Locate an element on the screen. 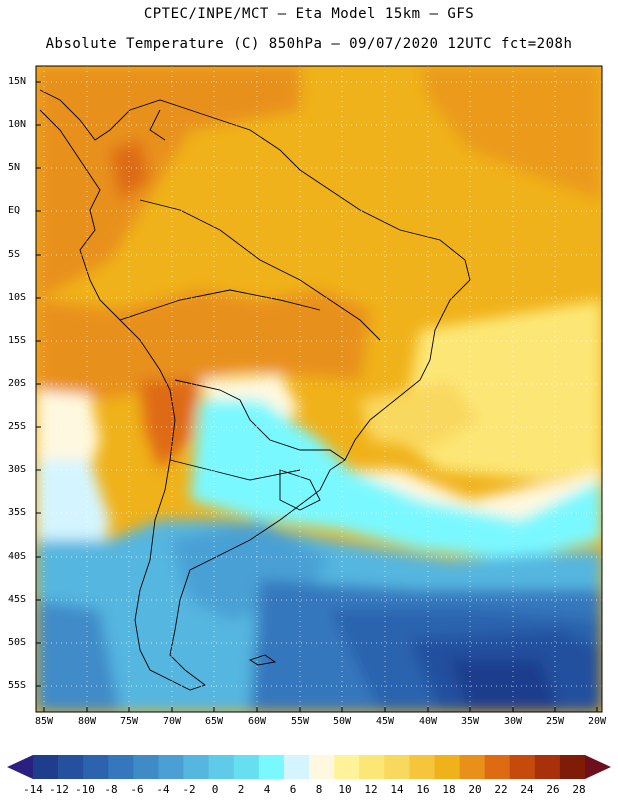  colorbar-label: 16 is located at coordinates (423, 789).